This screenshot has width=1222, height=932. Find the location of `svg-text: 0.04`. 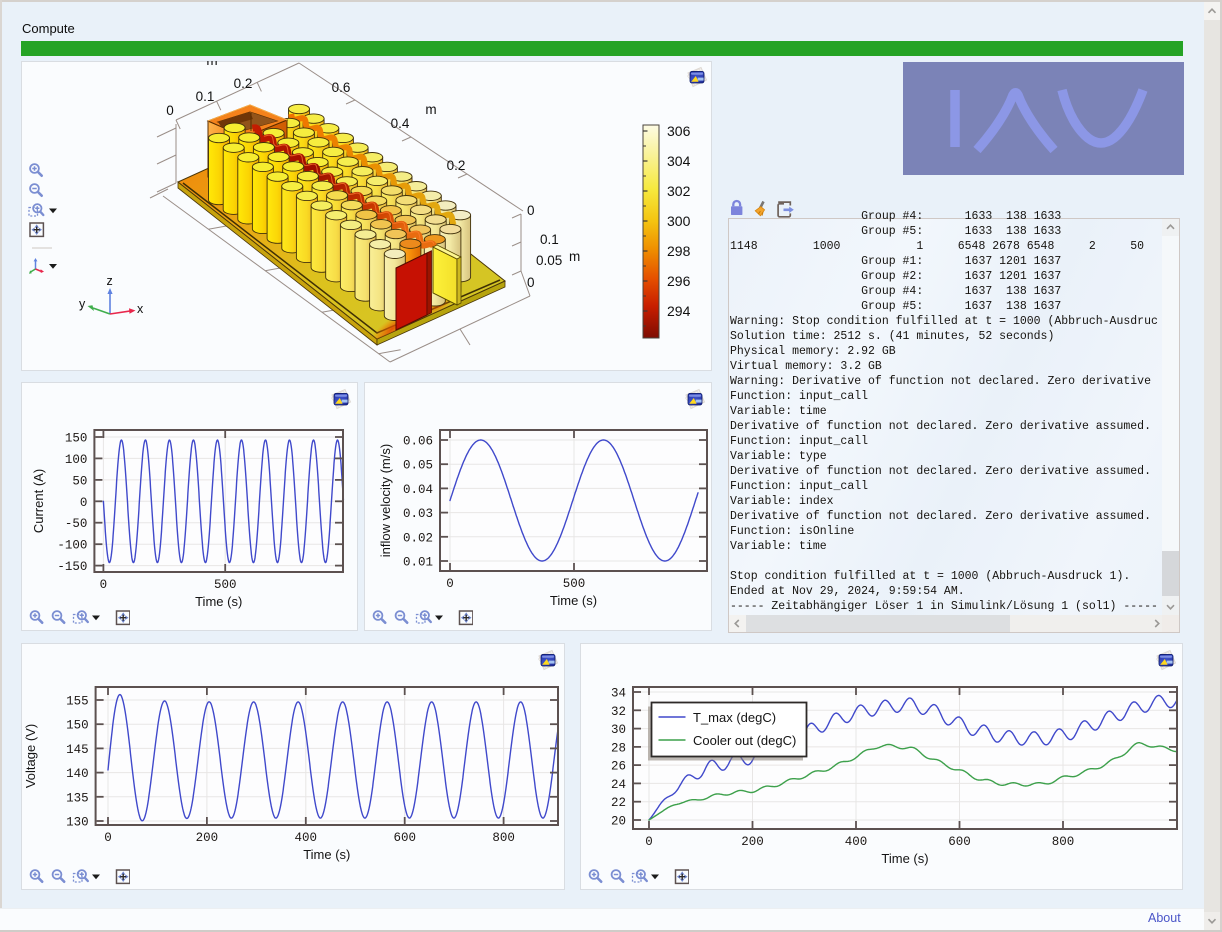

svg-text: 0.04 is located at coordinates (418, 490).